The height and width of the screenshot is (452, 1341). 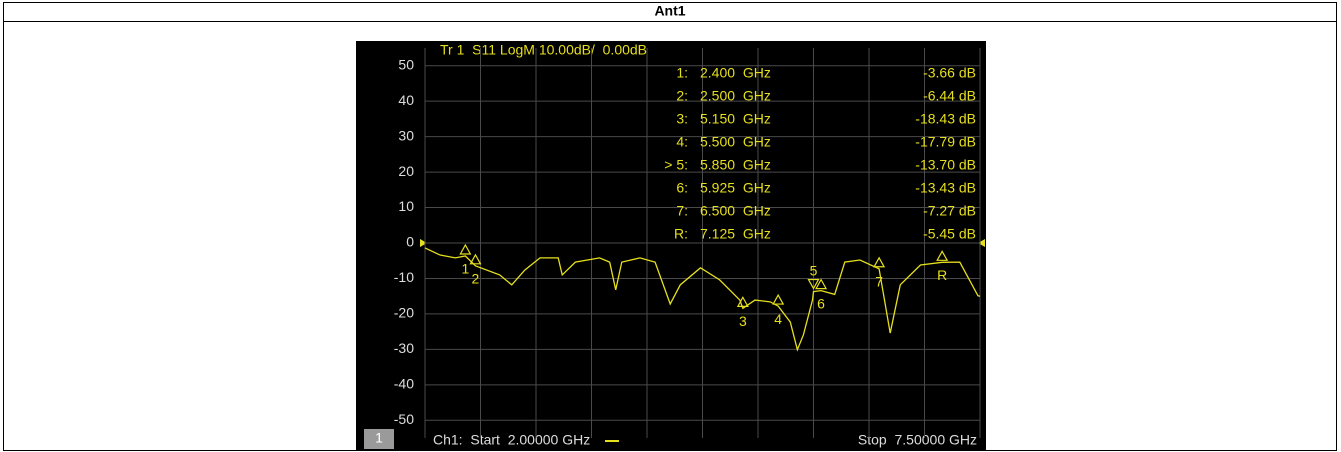 What do you see at coordinates (814, 270) in the screenshot?
I see `marker-tag: 5` at bounding box center [814, 270].